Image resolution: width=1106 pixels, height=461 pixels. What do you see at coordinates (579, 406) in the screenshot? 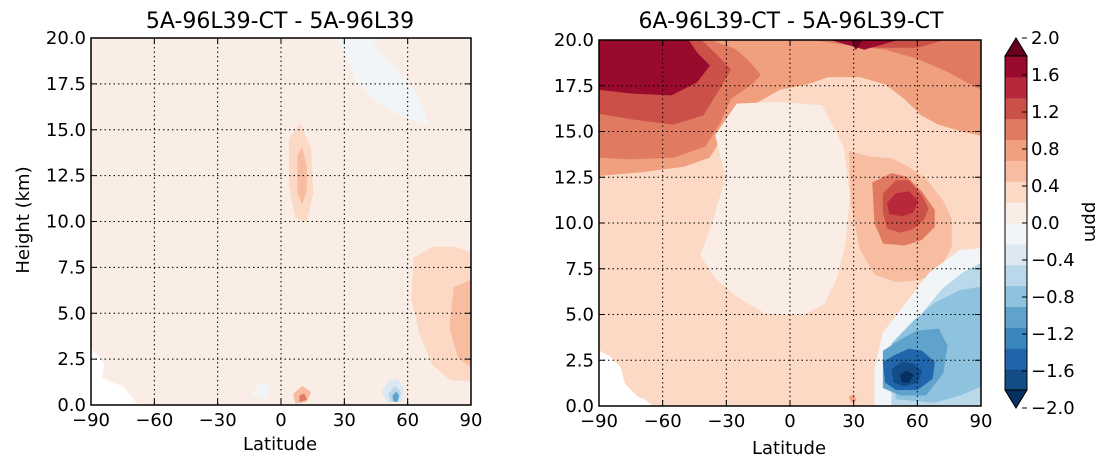
I see `right-y-tick-label-0: 0.0` at bounding box center [579, 406].